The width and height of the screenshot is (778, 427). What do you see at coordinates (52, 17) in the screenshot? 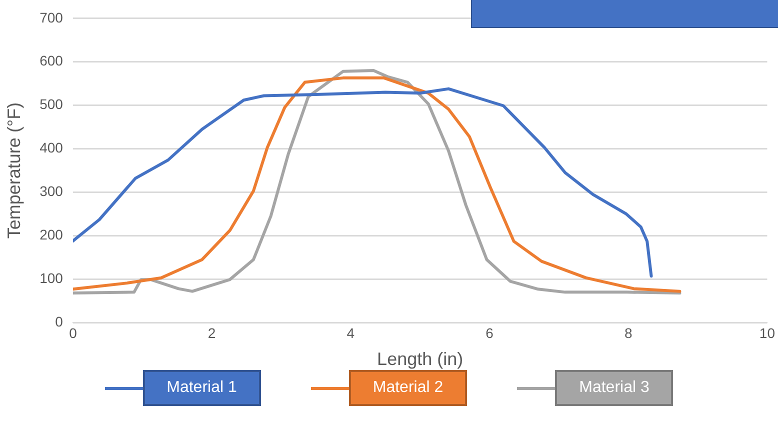
I see `y-tick-label: 700` at bounding box center [52, 17].